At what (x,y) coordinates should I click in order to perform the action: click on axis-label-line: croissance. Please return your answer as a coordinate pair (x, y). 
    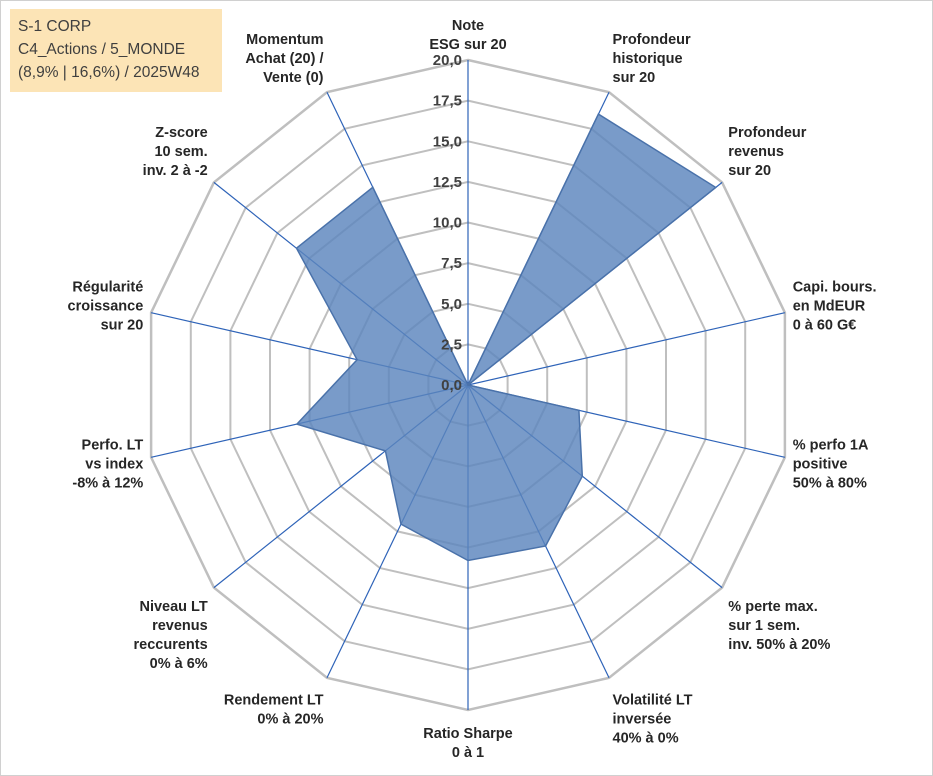
    Looking at the image, I should click on (106, 307).